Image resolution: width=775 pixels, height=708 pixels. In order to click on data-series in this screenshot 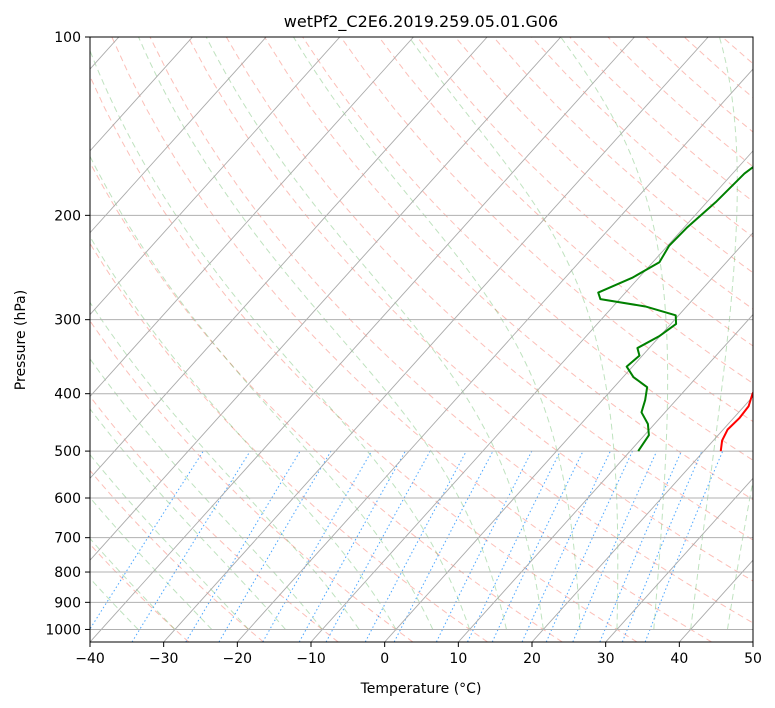, I will do `click(675, 308)`.